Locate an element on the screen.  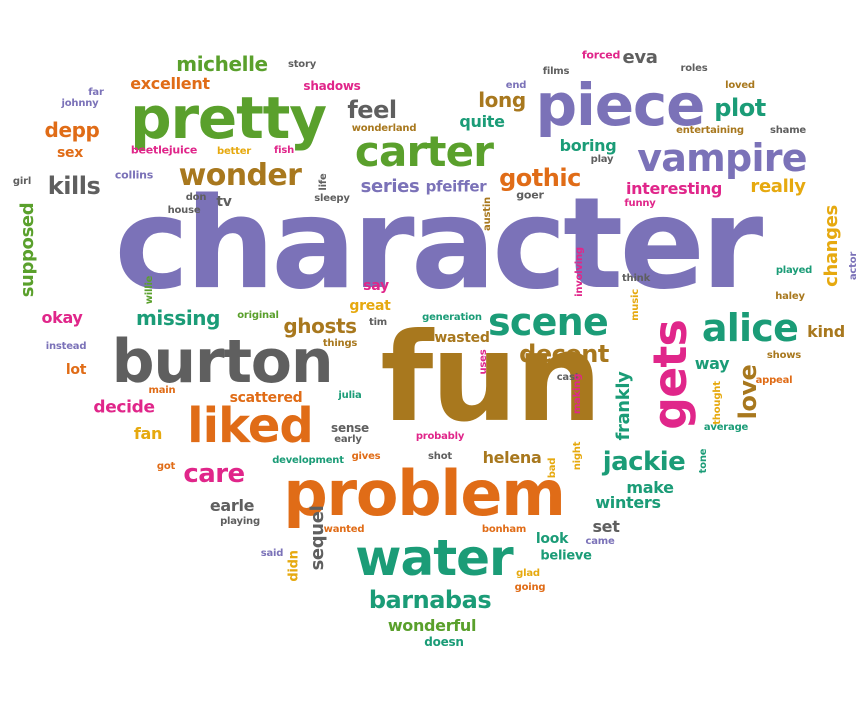
word-winters: winters is located at coordinates (628, 502).